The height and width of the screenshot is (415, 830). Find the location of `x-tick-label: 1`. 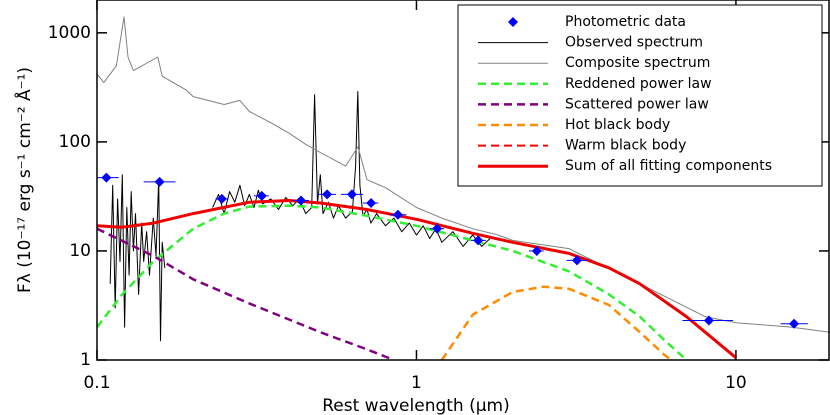

x-tick-label: 1 is located at coordinates (416, 383).